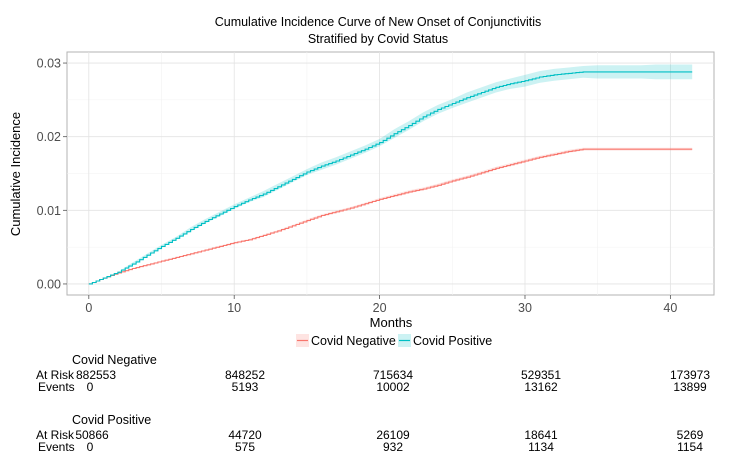 This screenshot has height=473, width=756. I want to click on x-tick-label: 0, so click(88, 308).